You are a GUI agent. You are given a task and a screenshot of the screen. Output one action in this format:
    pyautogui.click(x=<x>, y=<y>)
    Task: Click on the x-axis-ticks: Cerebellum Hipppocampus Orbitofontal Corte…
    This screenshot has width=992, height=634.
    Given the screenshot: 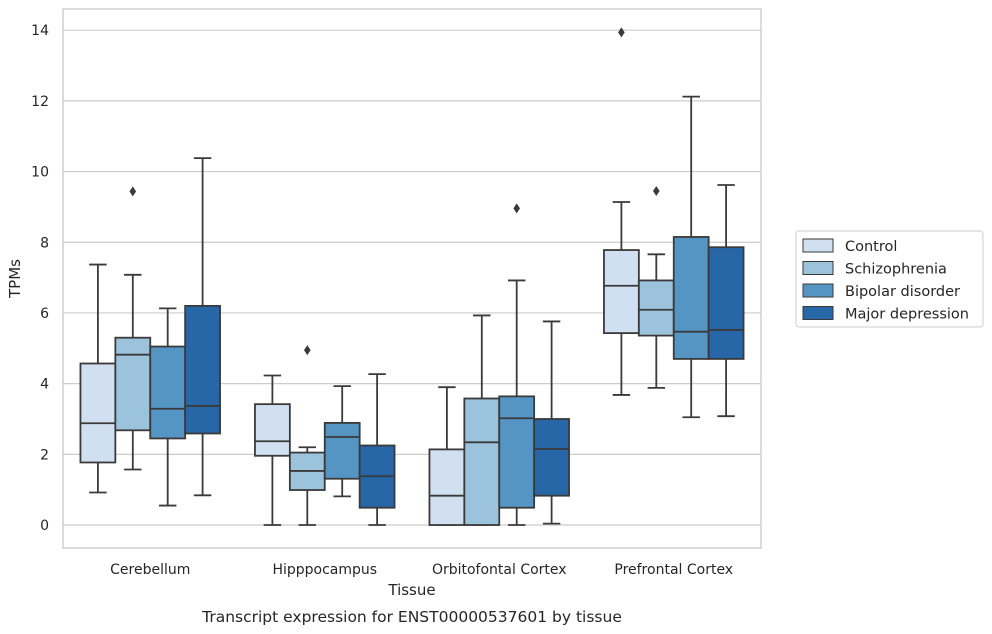 What is the action you would take?
    pyautogui.click(x=421, y=570)
    